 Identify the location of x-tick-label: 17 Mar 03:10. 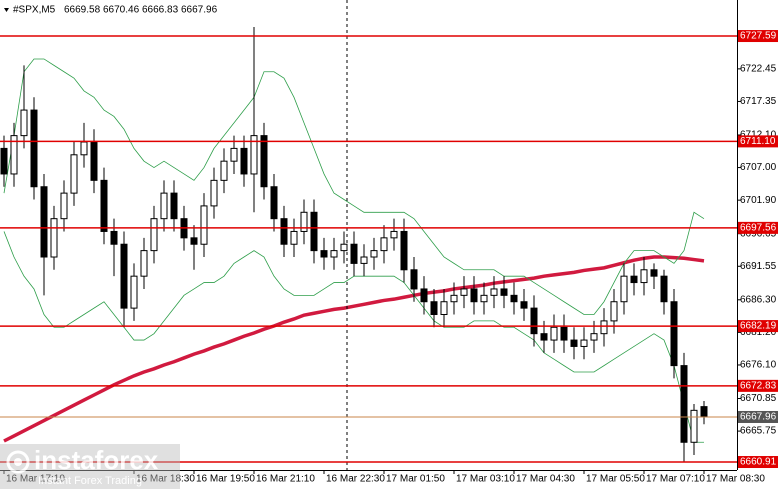
(485, 479).